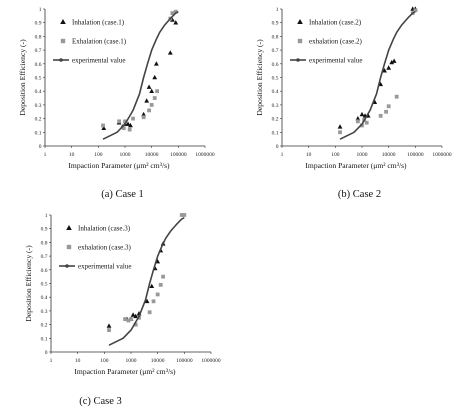  Describe the element at coordinates (336, 42) in the screenshot. I see `legend-label: exhalation (case.2)` at that location.